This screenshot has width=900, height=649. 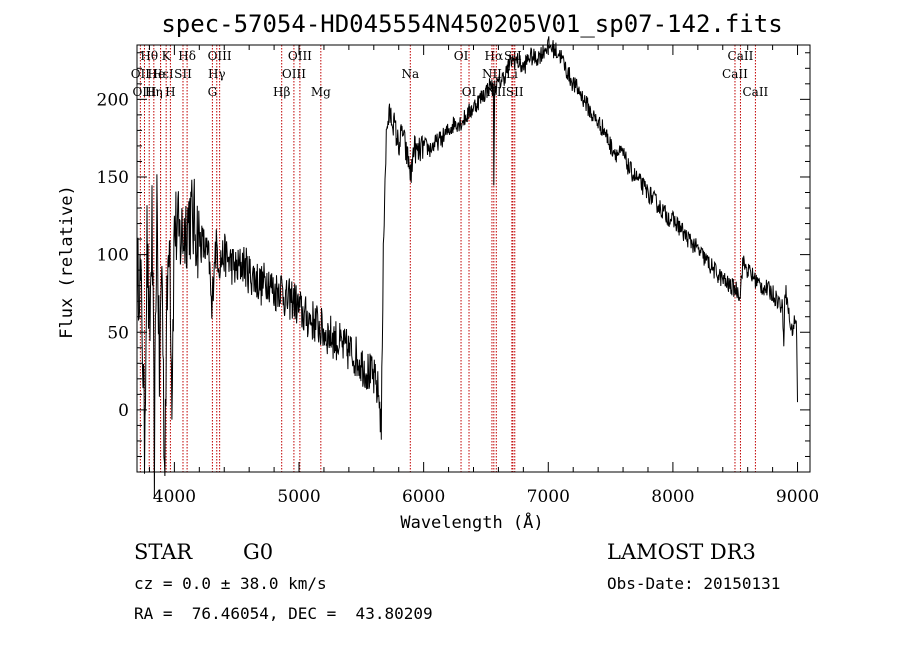 I want to click on y-tick-label: 200, so click(x=113, y=100).